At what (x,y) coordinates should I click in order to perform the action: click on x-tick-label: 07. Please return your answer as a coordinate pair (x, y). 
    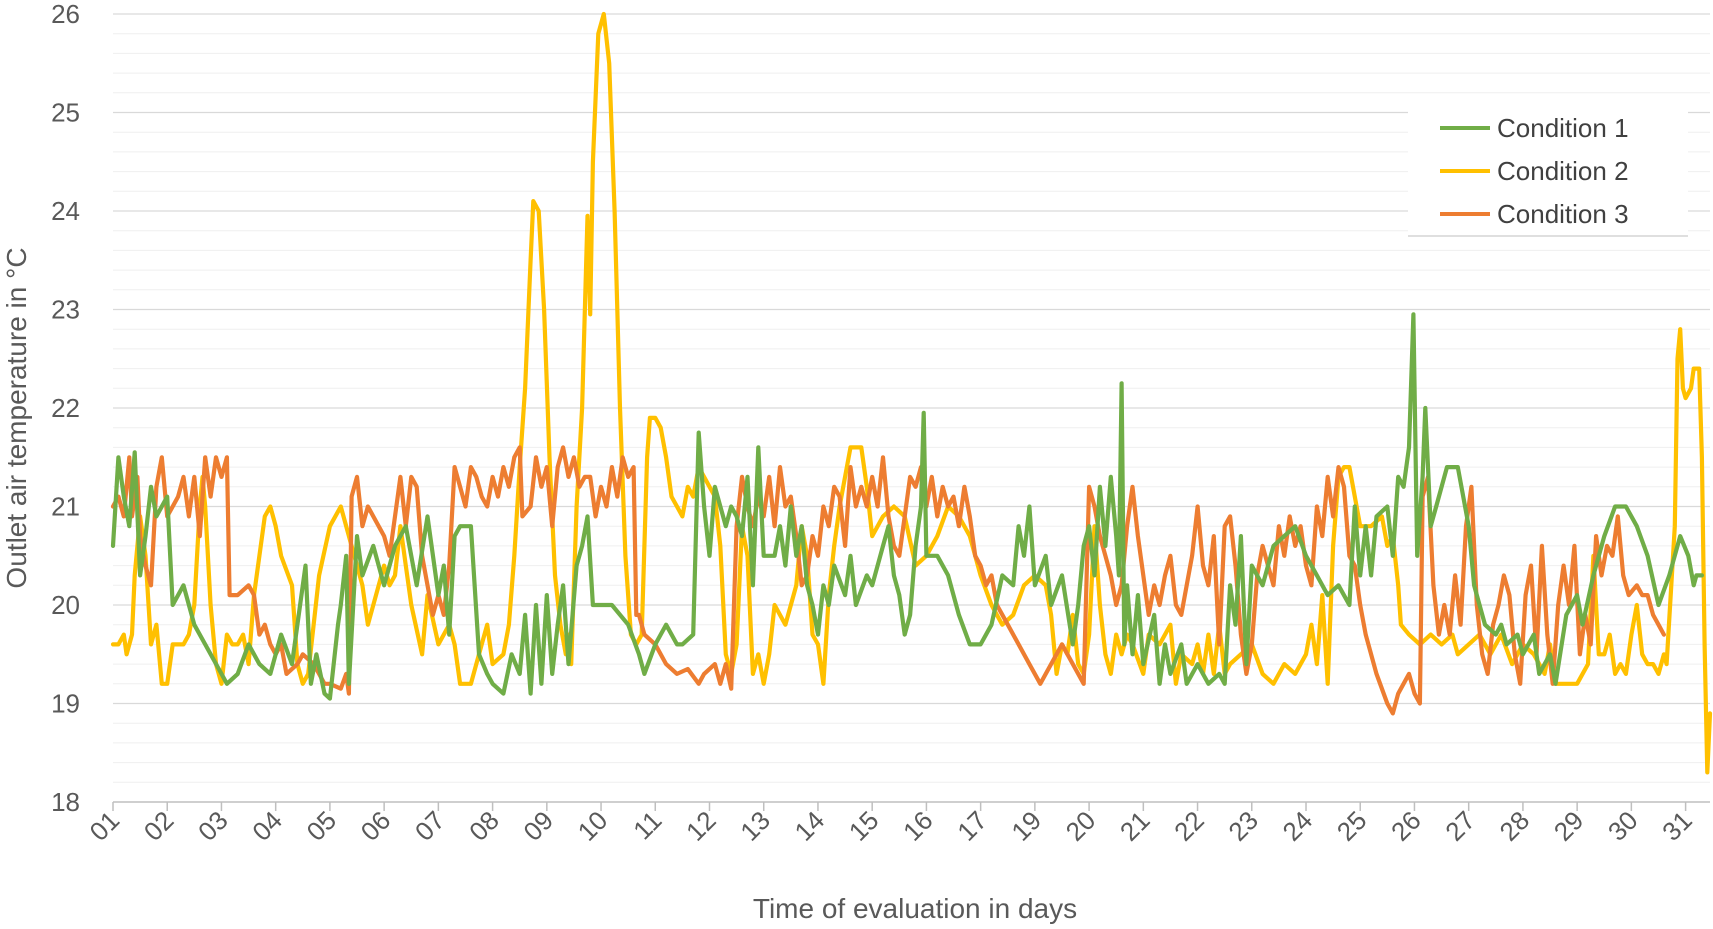
    Looking at the image, I should click on (430, 826).